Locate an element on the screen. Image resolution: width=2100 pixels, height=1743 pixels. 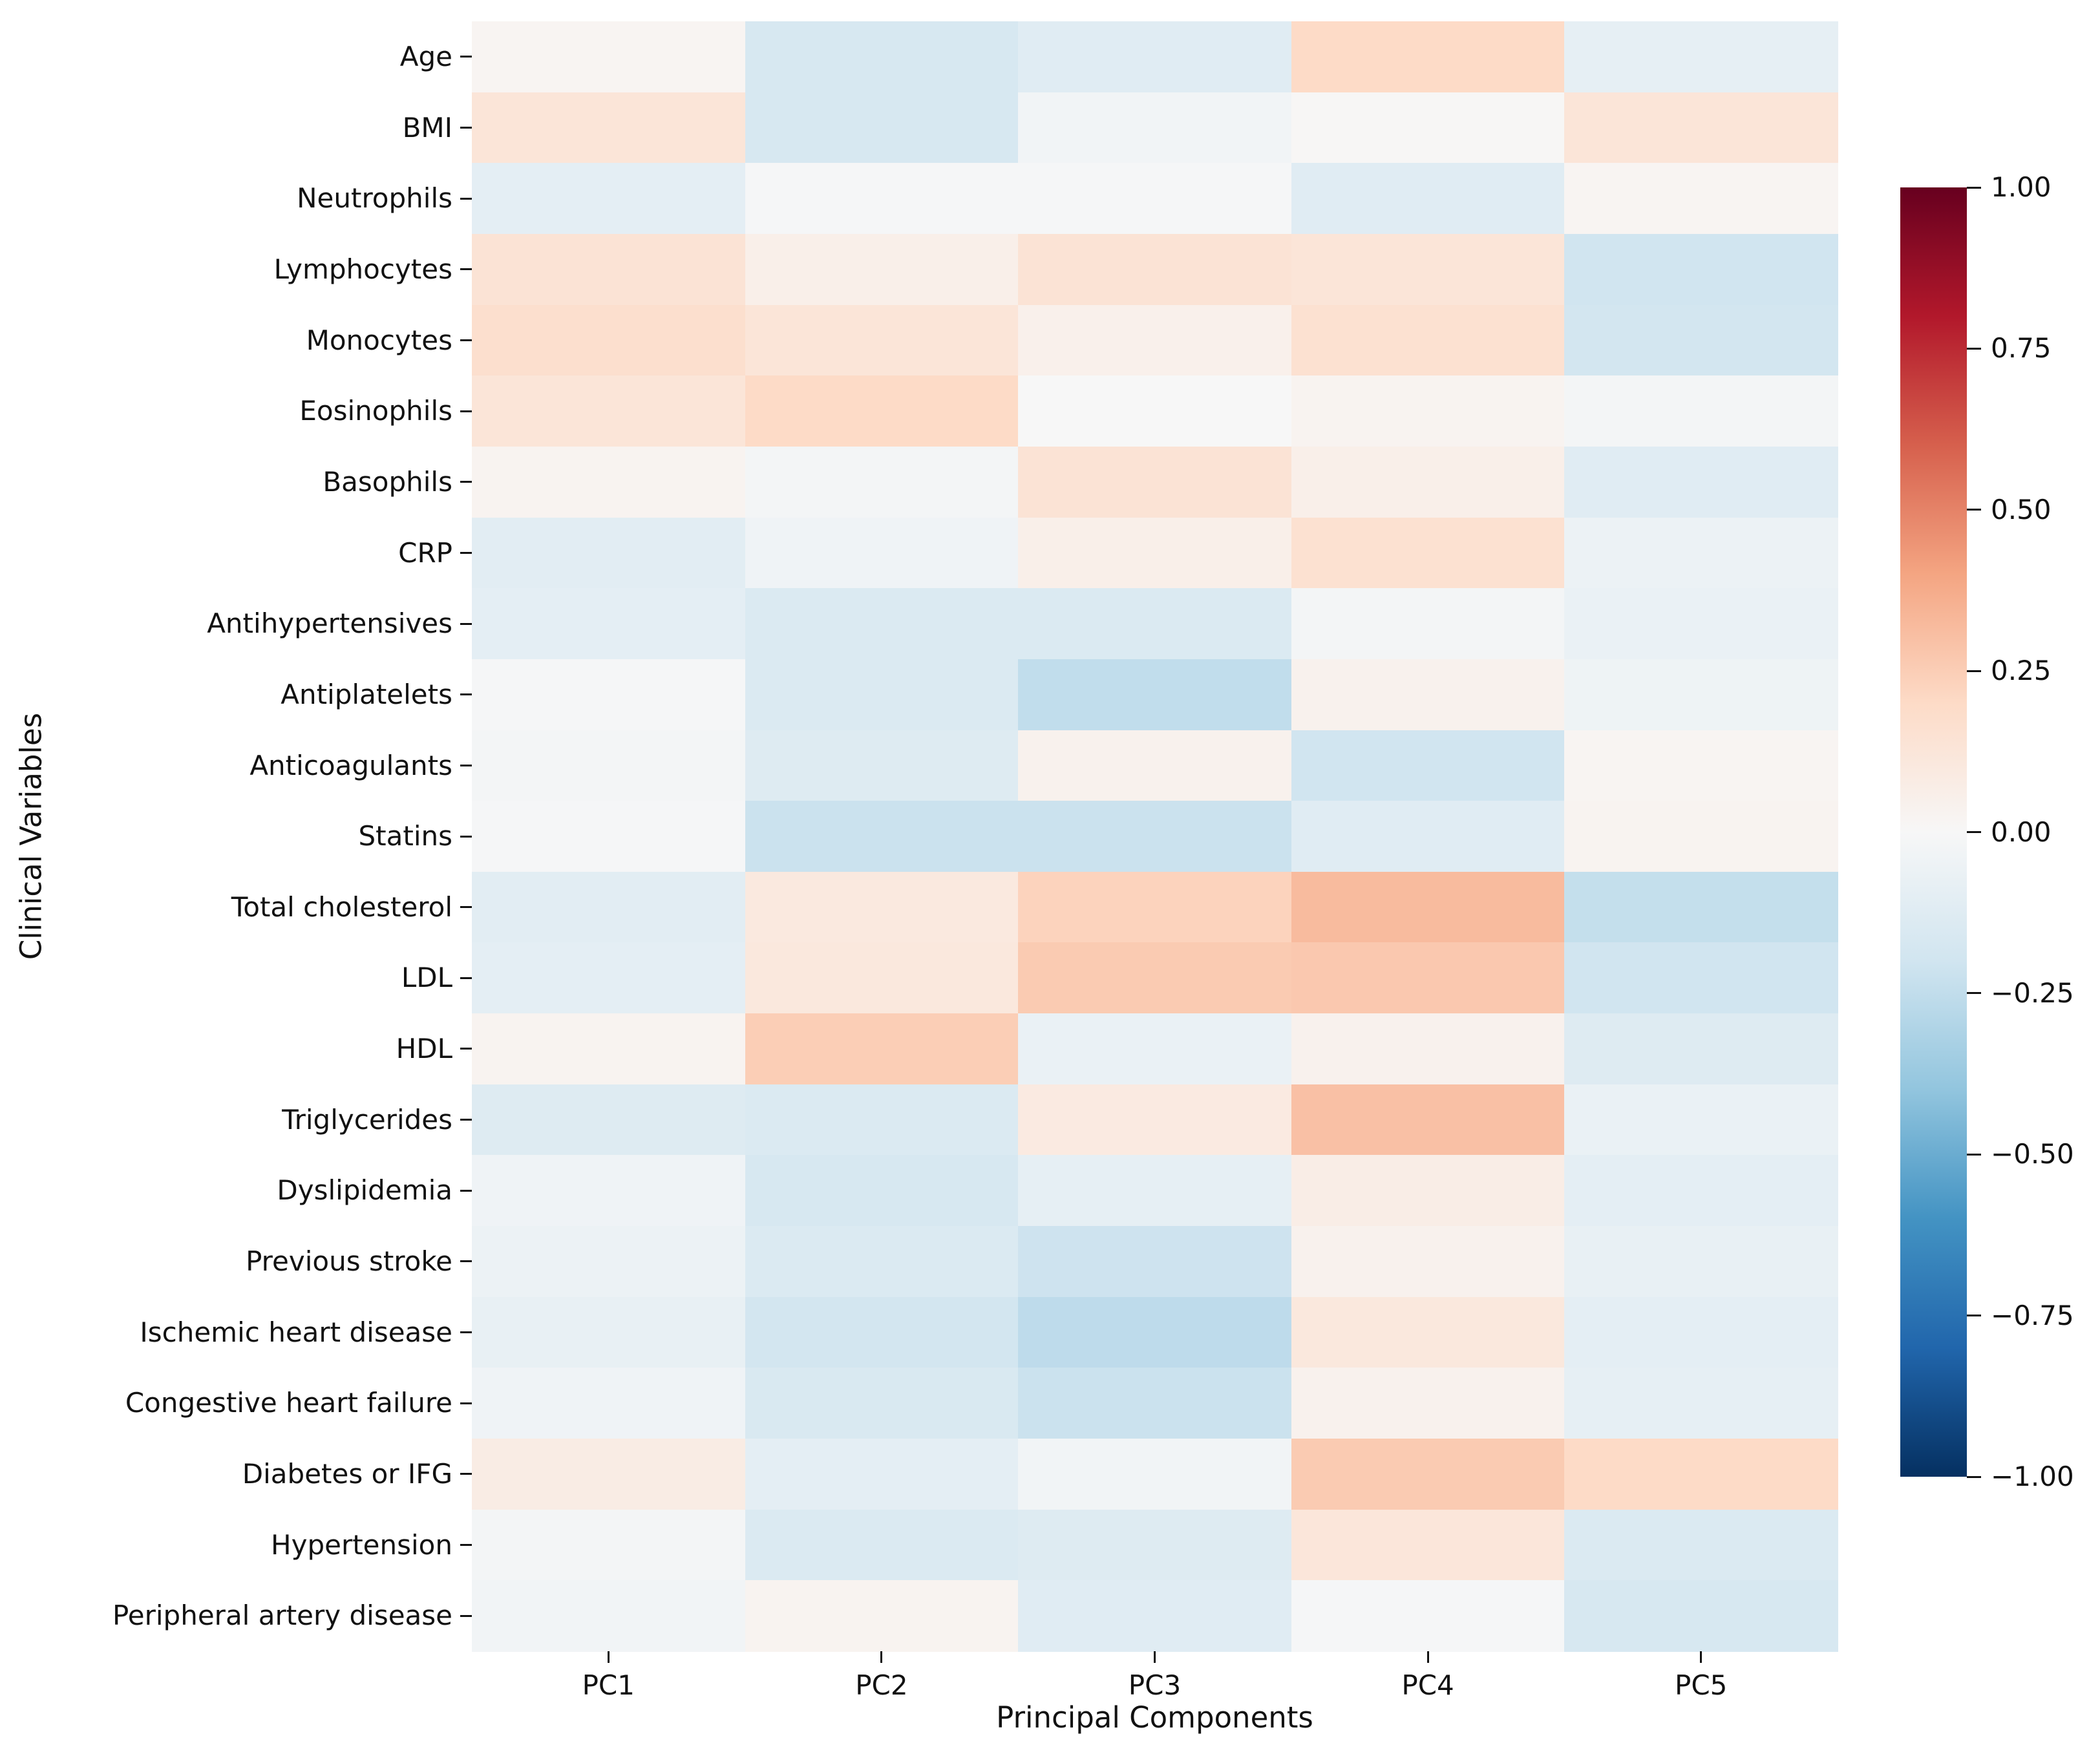
y-tick-label: LDL is located at coordinates (426, 978).